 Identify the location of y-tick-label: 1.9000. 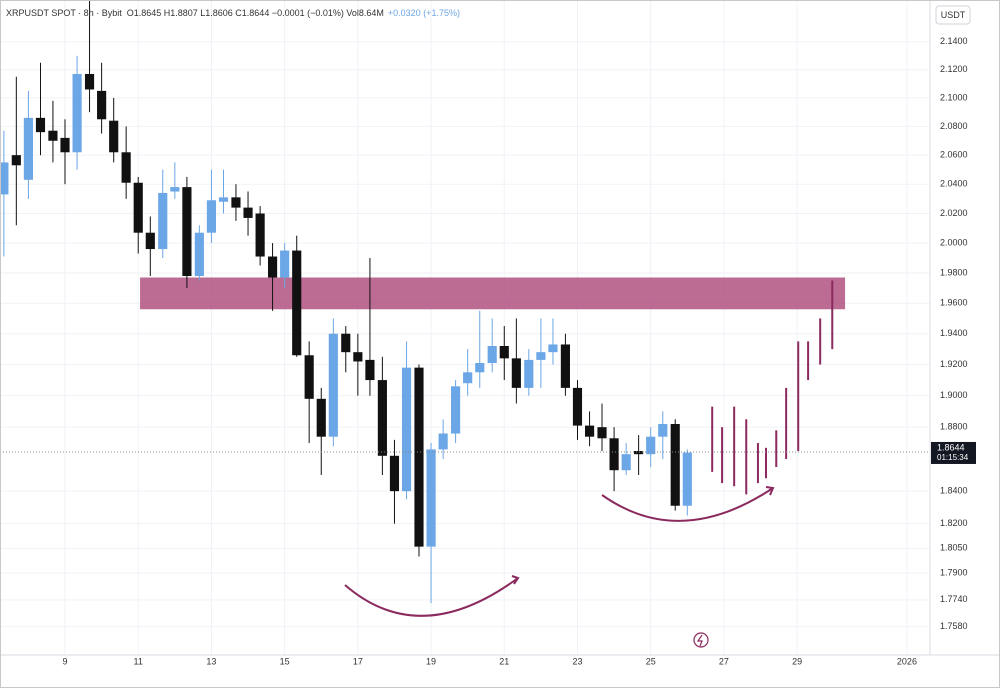
(954, 395).